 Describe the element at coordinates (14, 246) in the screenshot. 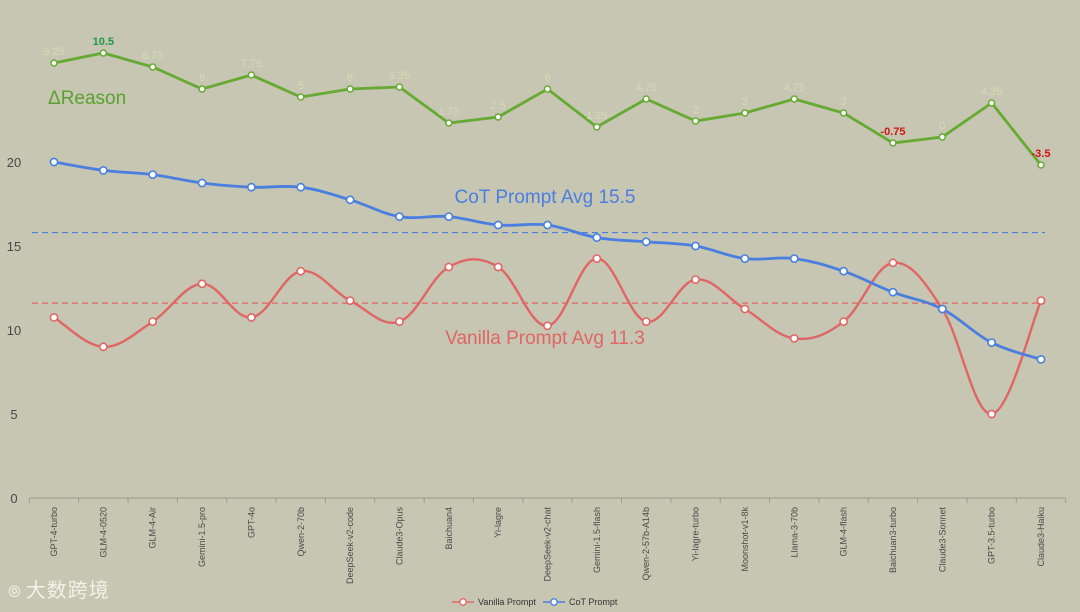

I see `y-tick-label: 15` at that location.